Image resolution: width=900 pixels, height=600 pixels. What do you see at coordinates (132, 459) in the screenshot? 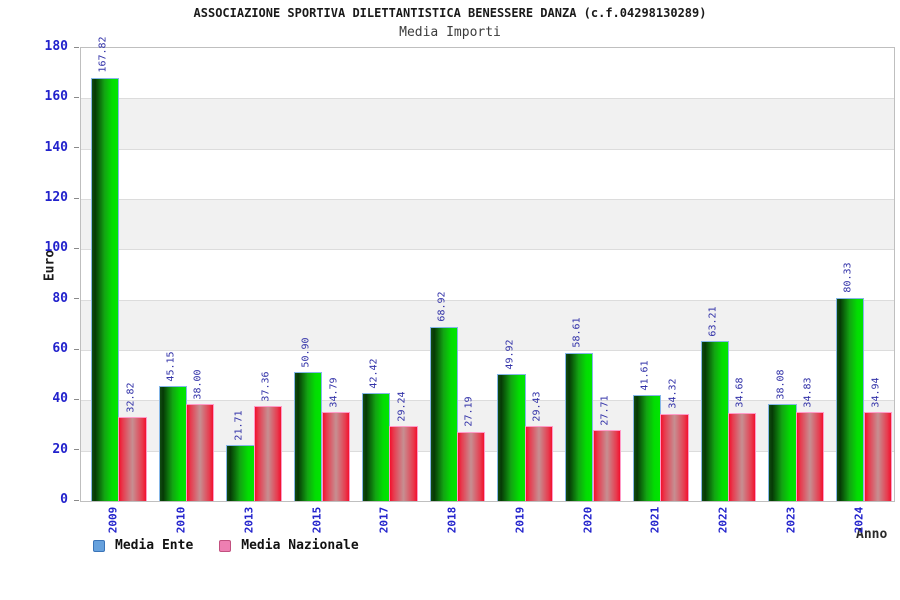
I see `bar-media-nazionale-2009` at bounding box center [132, 459].